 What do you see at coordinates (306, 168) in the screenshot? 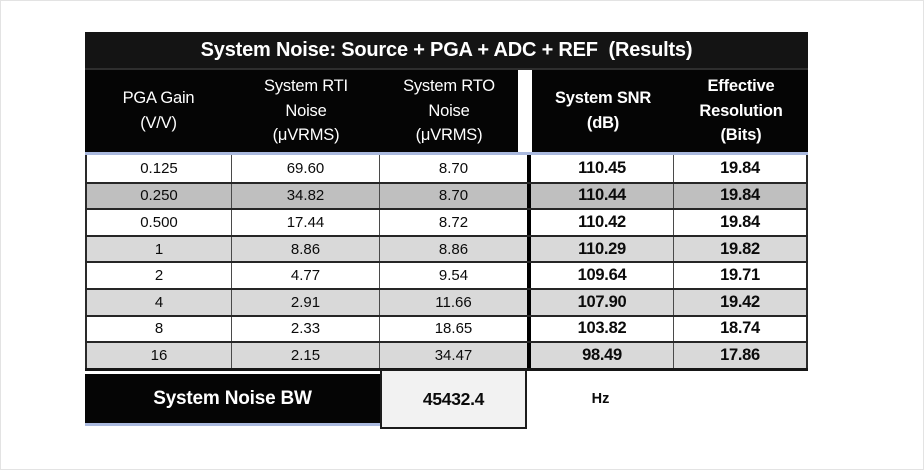
I see `rti-noise-cell: 69.60` at bounding box center [306, 168].